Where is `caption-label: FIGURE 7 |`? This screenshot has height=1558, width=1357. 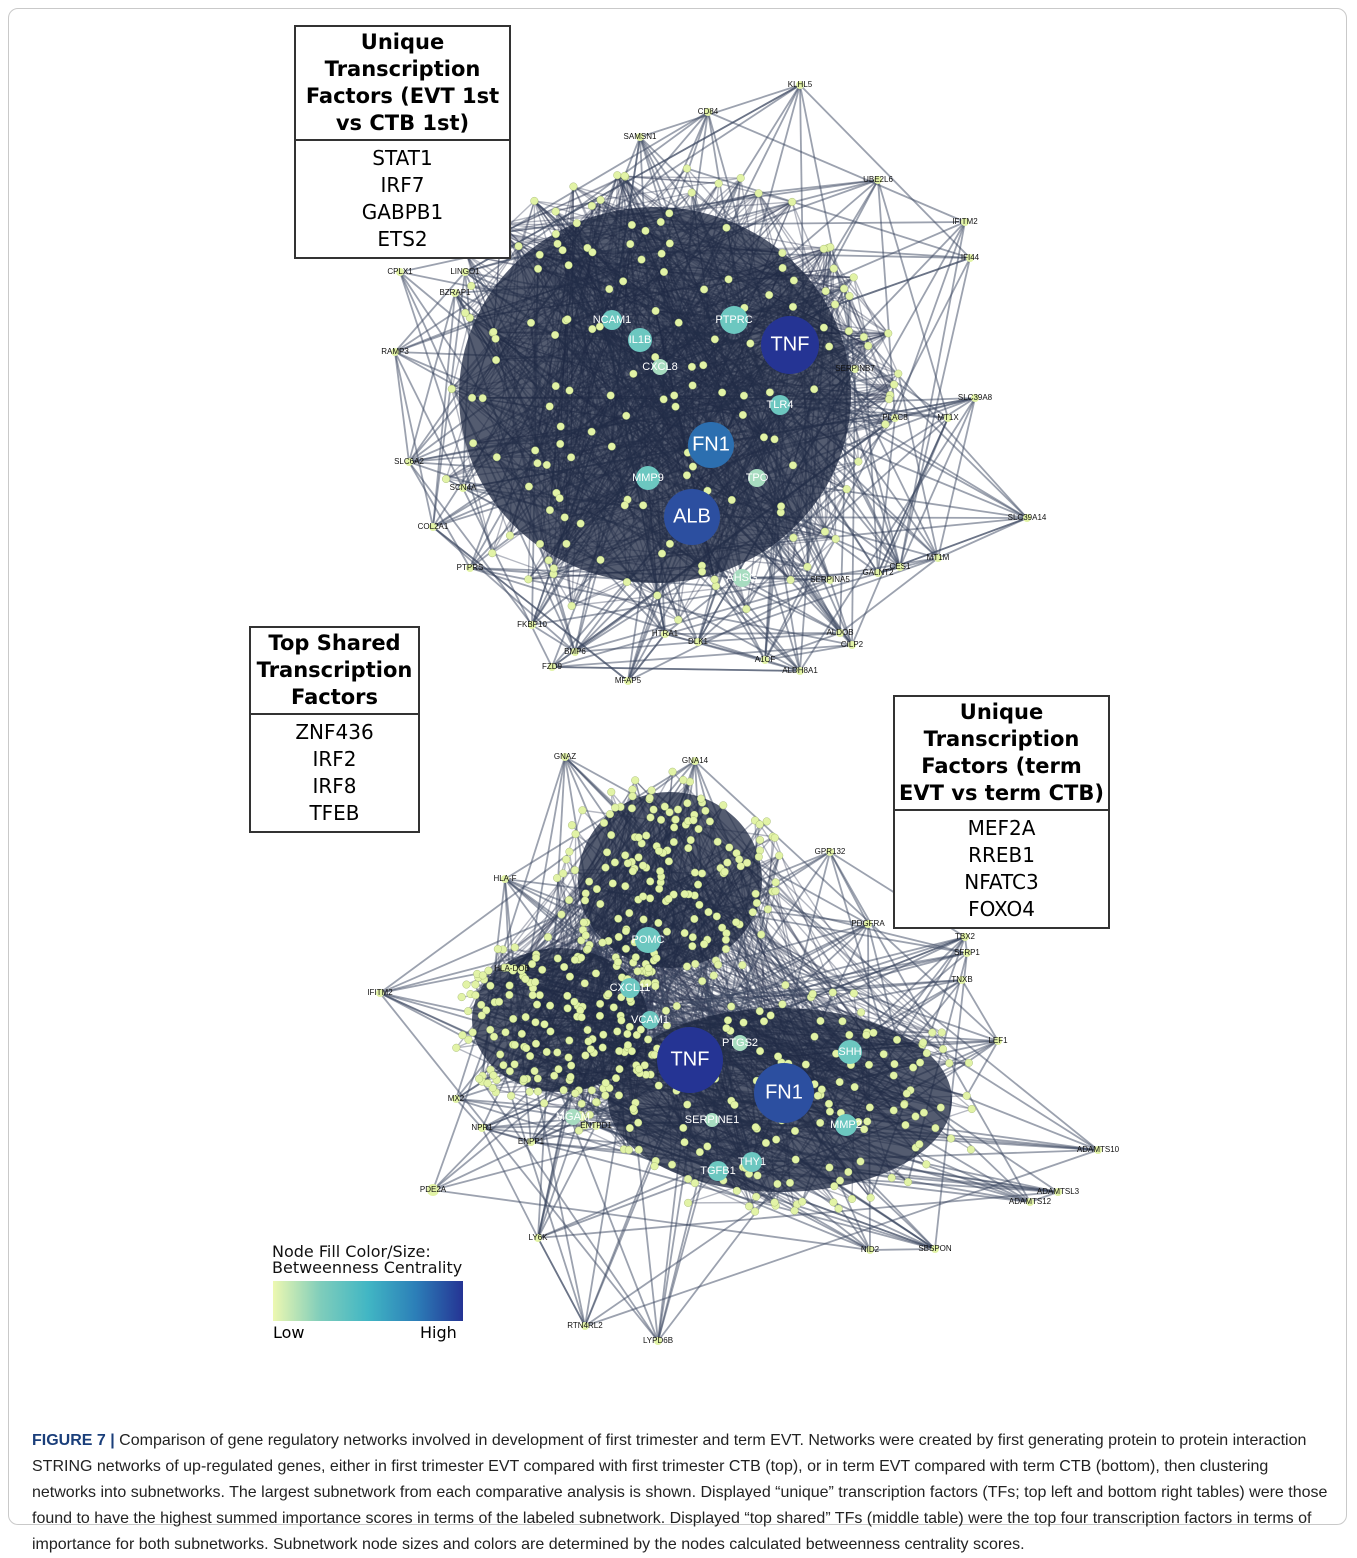
caption-label: FIGURE 7 | is located at coordinates (73, 1440).